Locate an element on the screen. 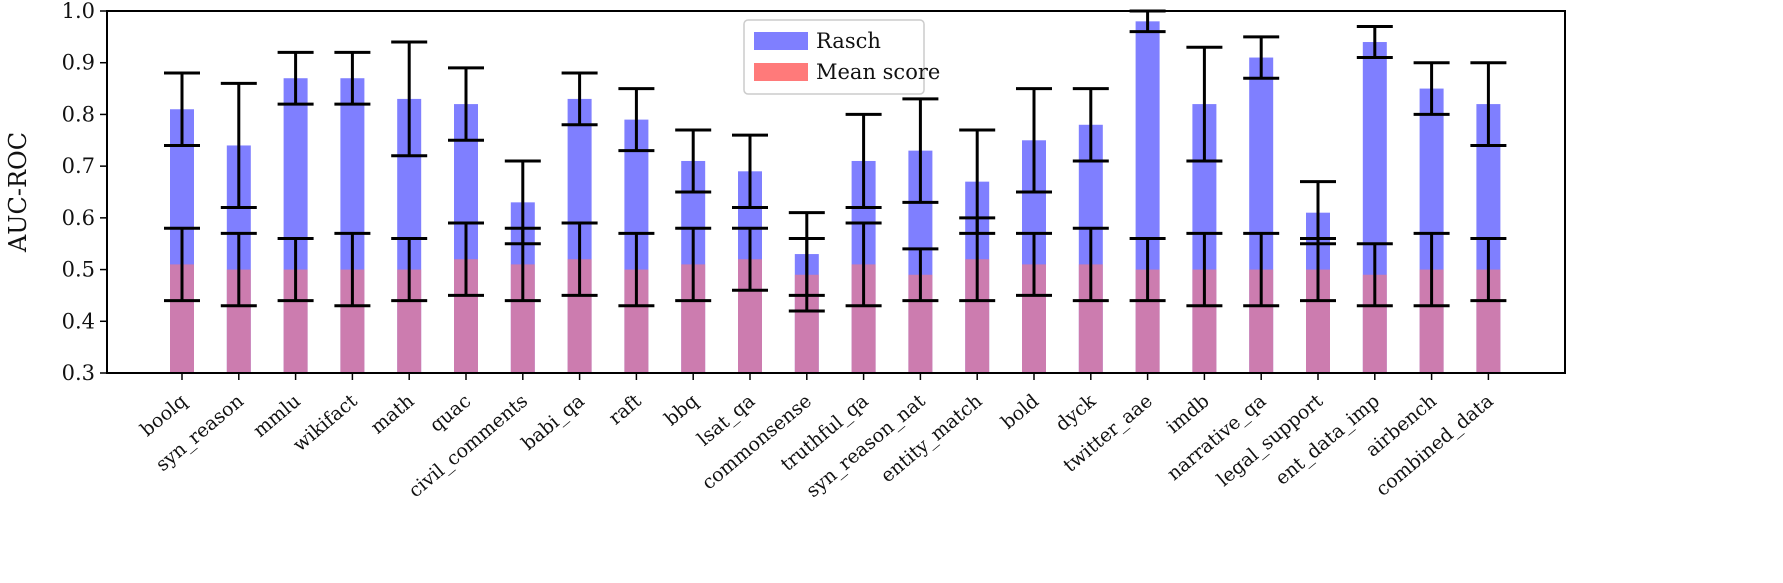  y-tick-label: 0.9 is located at coordinates (78, 63).